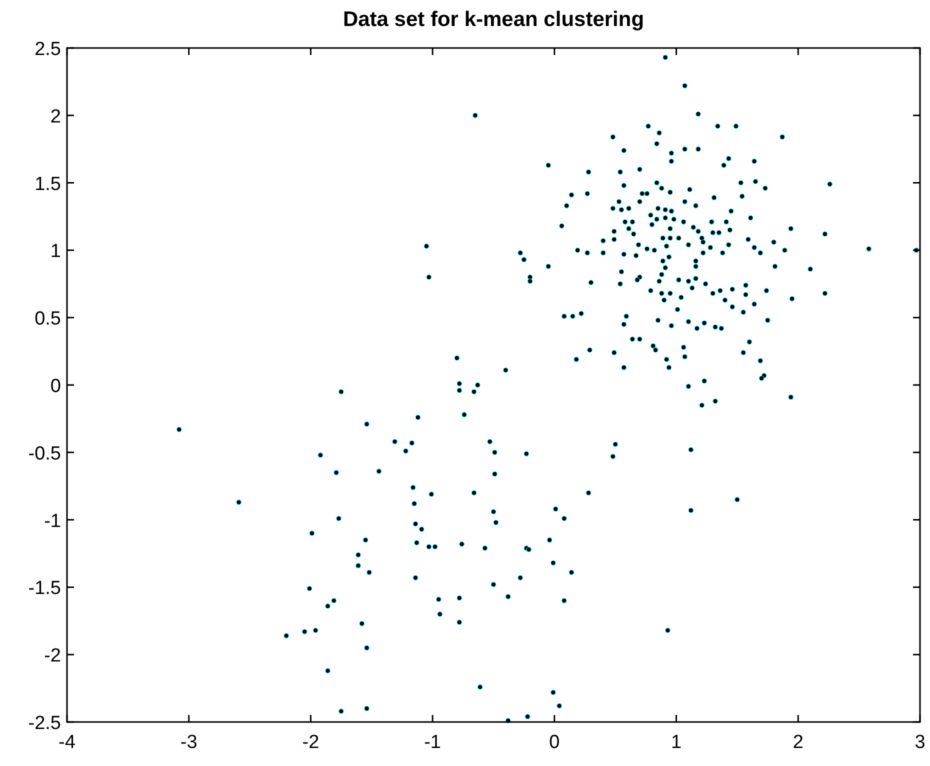  I want to click on y-tick-label: -1, so click(52, 521).